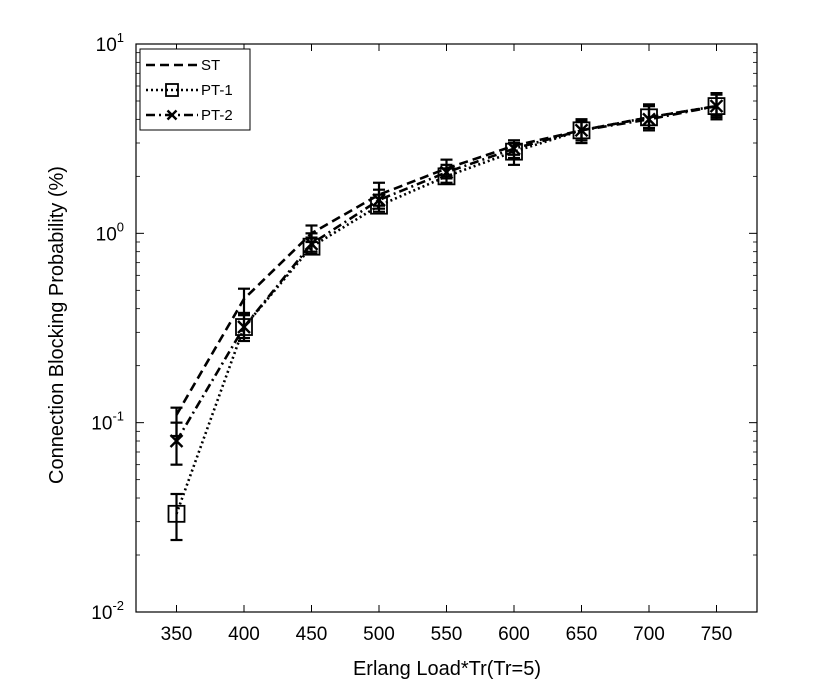 This screenshot has height=697, width=830. I want to click on marker-pt-2-400-stroke-b, so click(244, 327).